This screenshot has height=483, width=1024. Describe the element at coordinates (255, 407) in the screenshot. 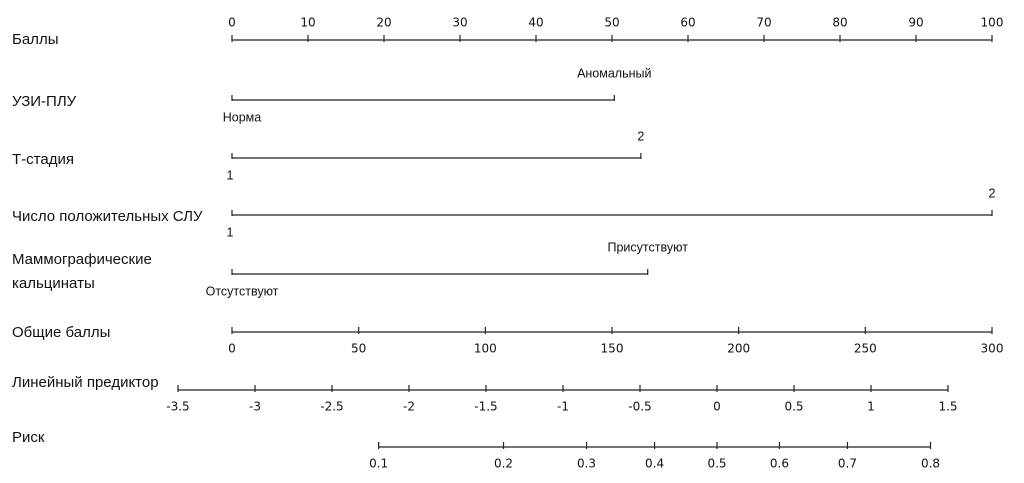

I see `tick-label: -3` at that location.